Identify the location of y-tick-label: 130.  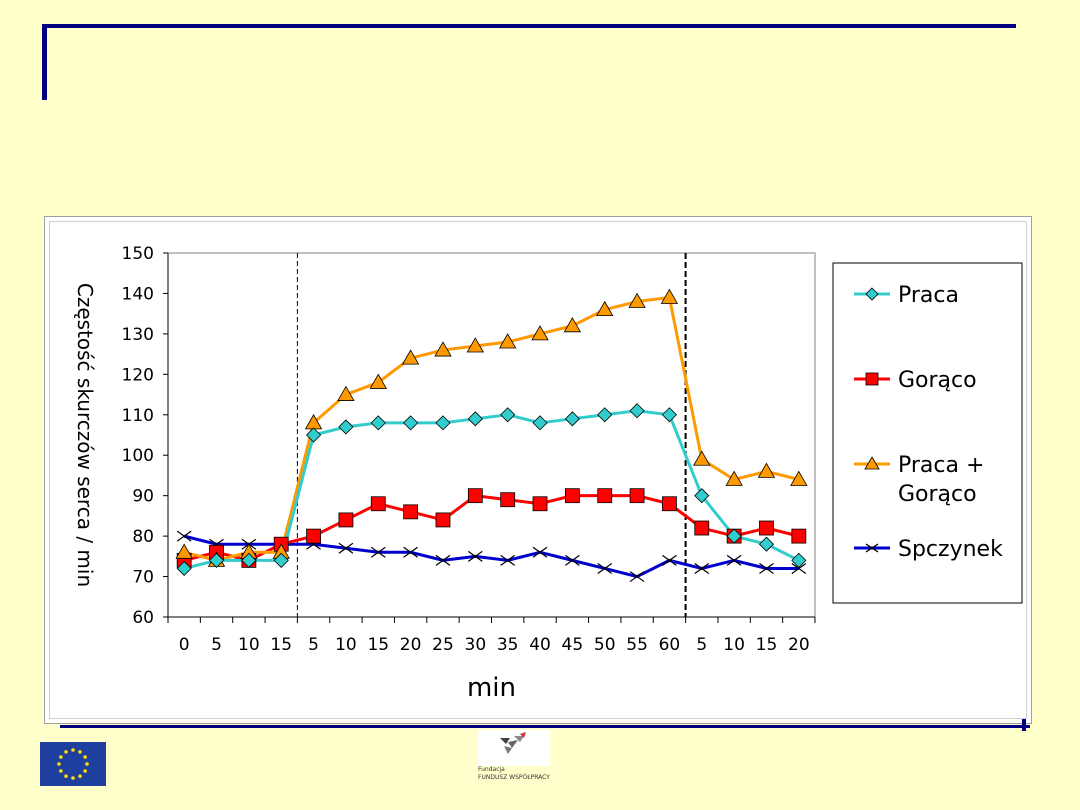
(138, 335).